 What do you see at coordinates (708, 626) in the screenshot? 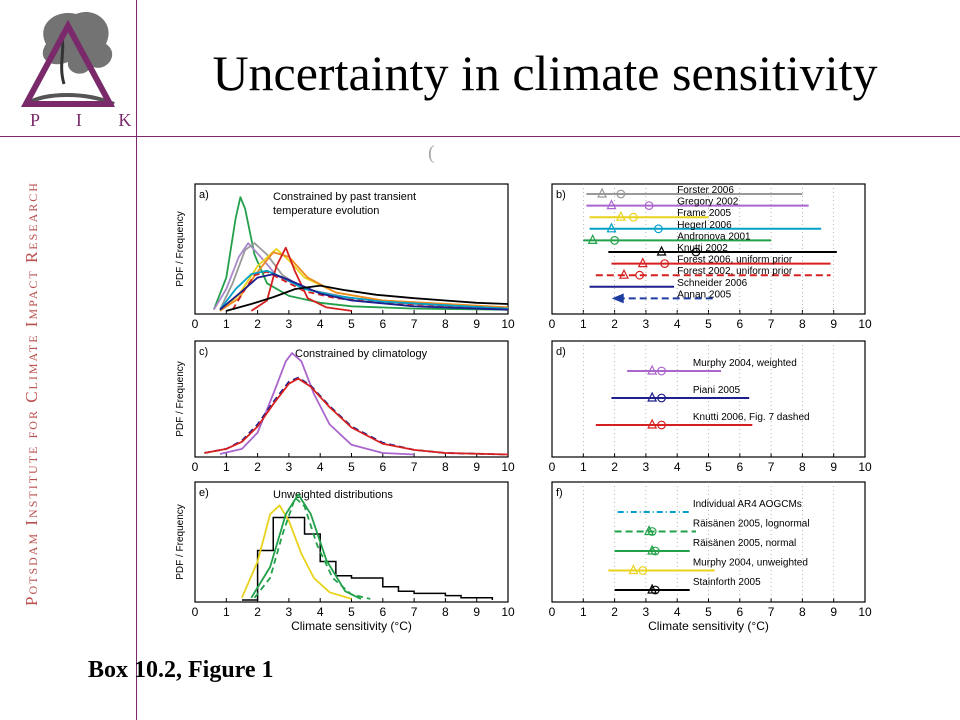
I see `x-axis-label: Climate sensitivity (°C)` at bounding box center [708, 626].